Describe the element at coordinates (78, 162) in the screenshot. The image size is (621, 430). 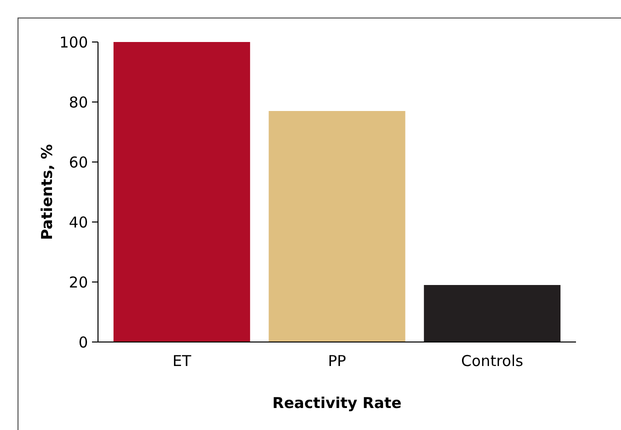
I see `y-tick-label: 60` at that location.